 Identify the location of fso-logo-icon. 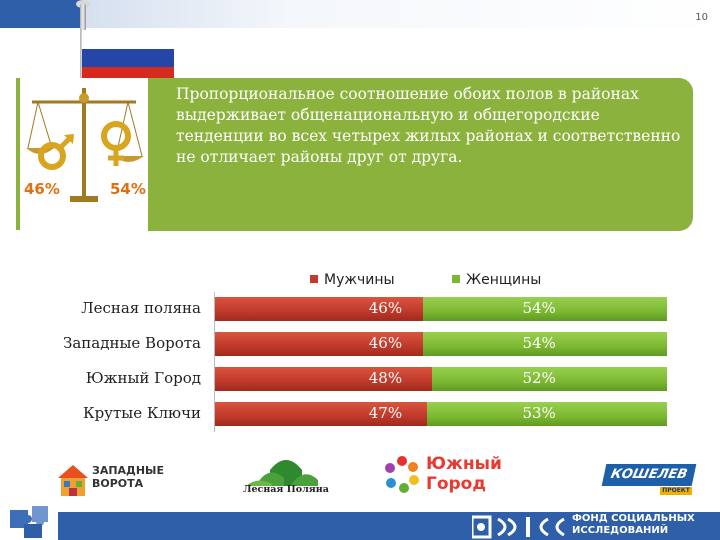
(518, 527).